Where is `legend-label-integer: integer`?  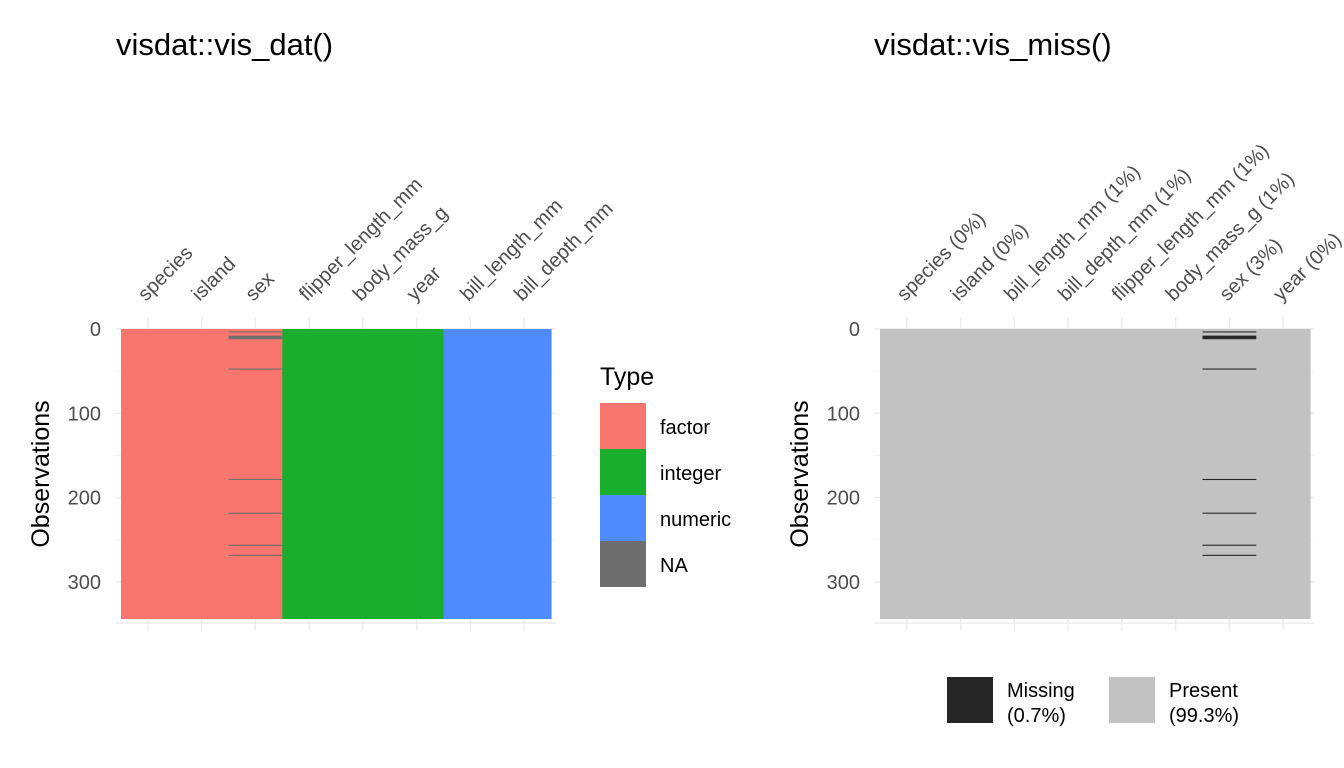 legend-label-integer: integer is located at coordinates (690, 474).